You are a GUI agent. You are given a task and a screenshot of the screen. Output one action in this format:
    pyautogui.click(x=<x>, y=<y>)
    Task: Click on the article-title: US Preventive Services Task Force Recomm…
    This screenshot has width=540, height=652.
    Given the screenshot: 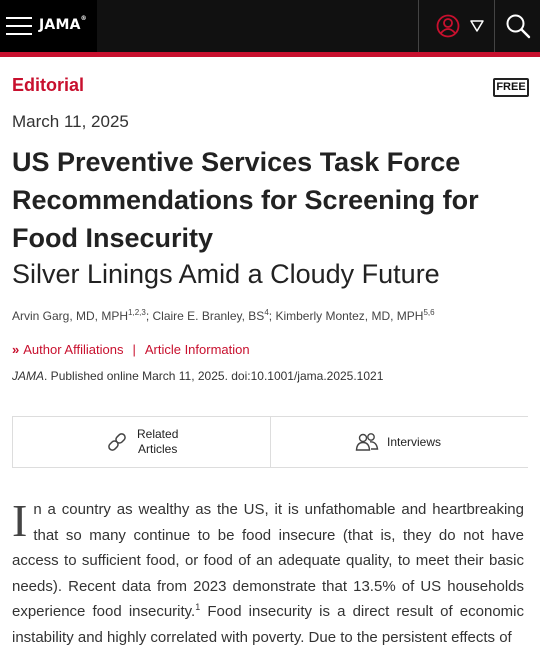 What is the action you would take?
    pyautogui.click(x=245, y=200)
    